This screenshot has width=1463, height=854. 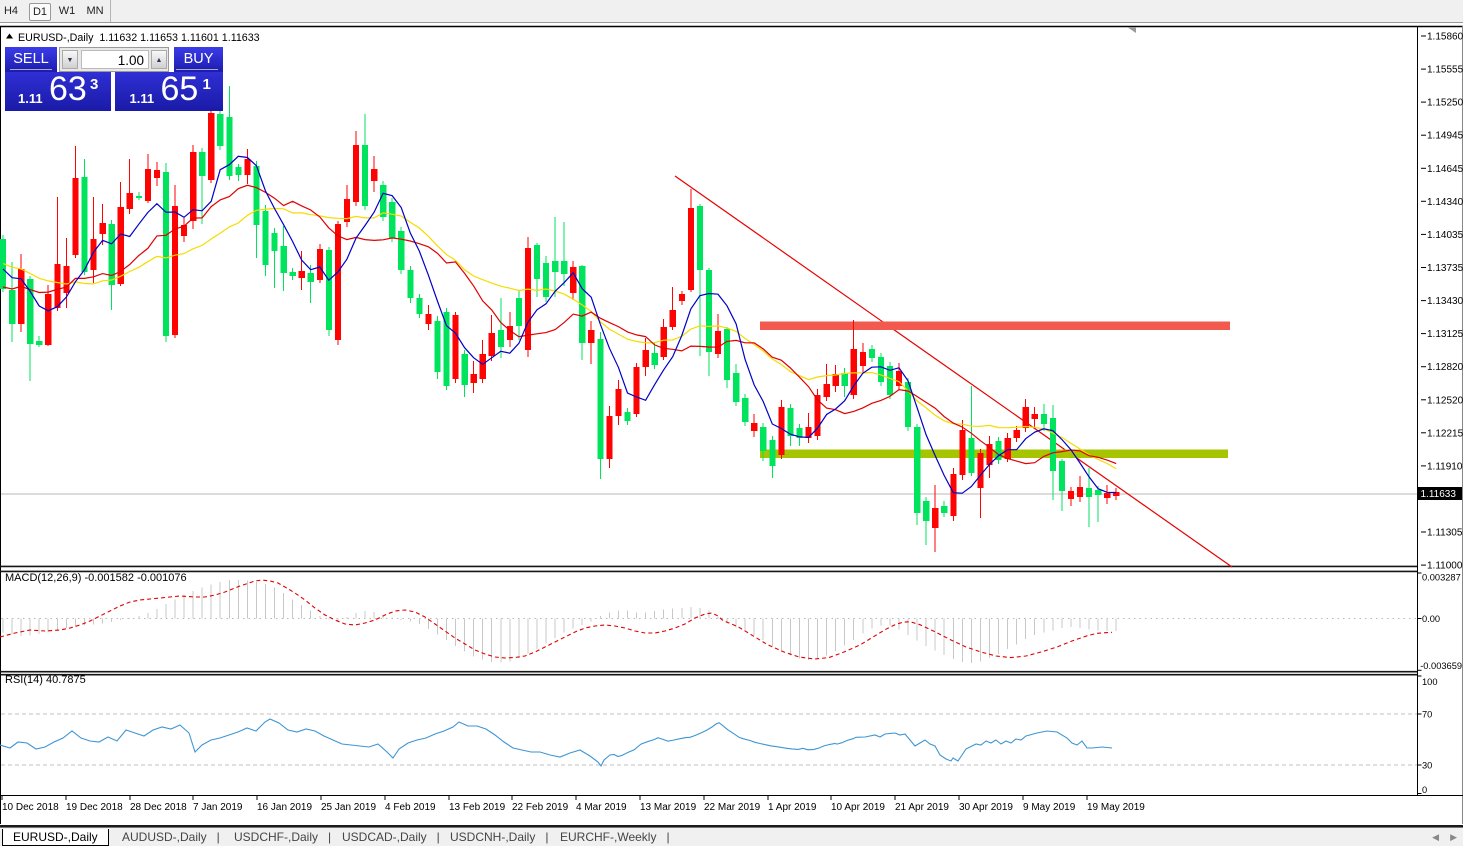 What do you see at coordinates (348, 807) in the screenshot?
I see `svg-text: 25 Jan 2019` at bounding box center [348, 807].